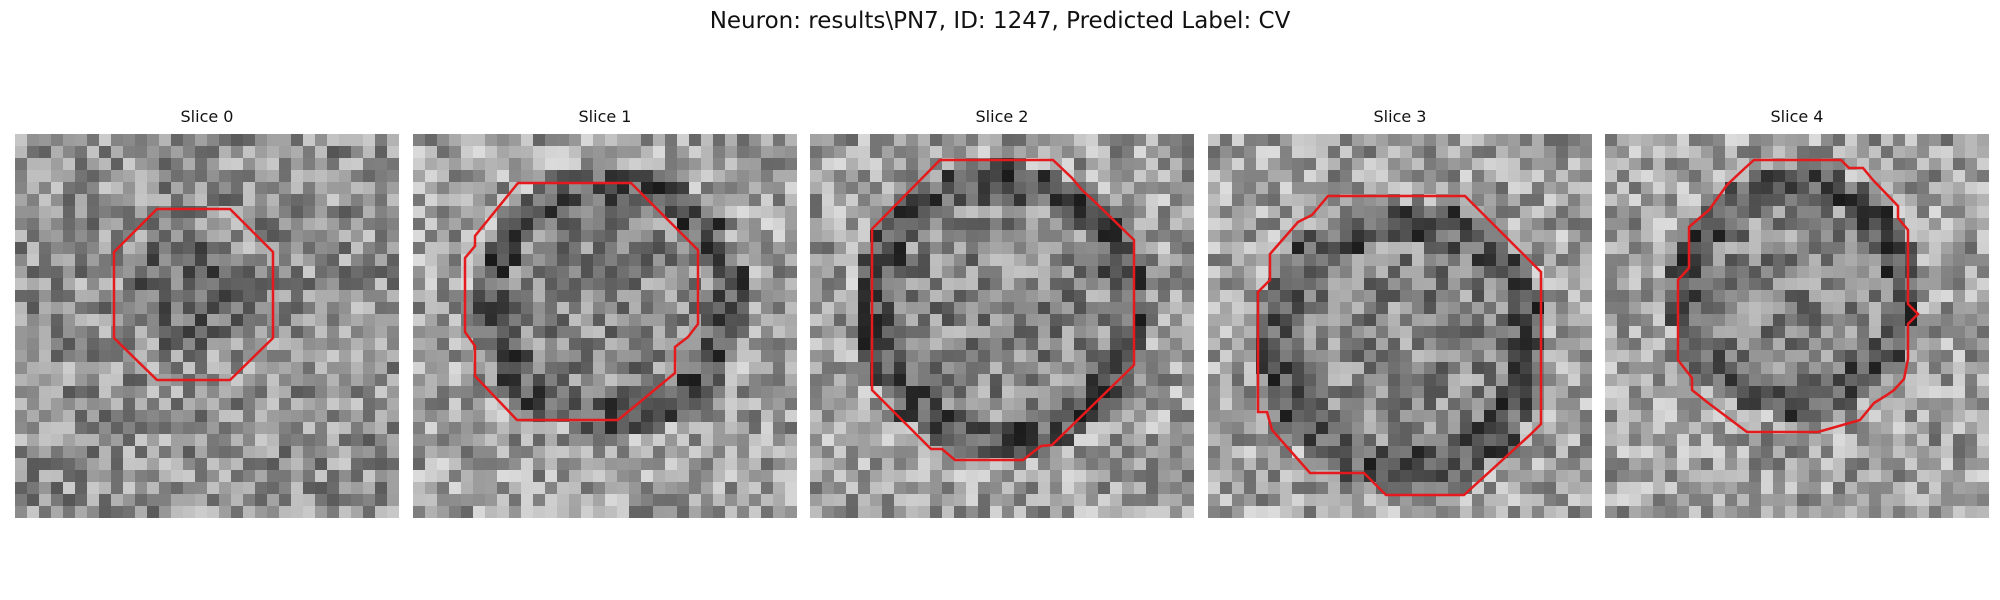 Image resolution: width=2000 pixels, height=600 pixels. Describe the element at coordinates (207, 116) in the screenshot. I see `slice-title: Slice 0` at that location.